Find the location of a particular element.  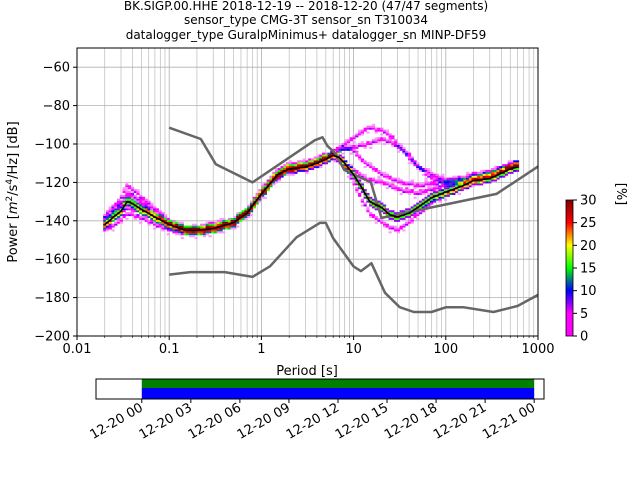

x-tick-label: 1000 is located at coordinates (537, 349).